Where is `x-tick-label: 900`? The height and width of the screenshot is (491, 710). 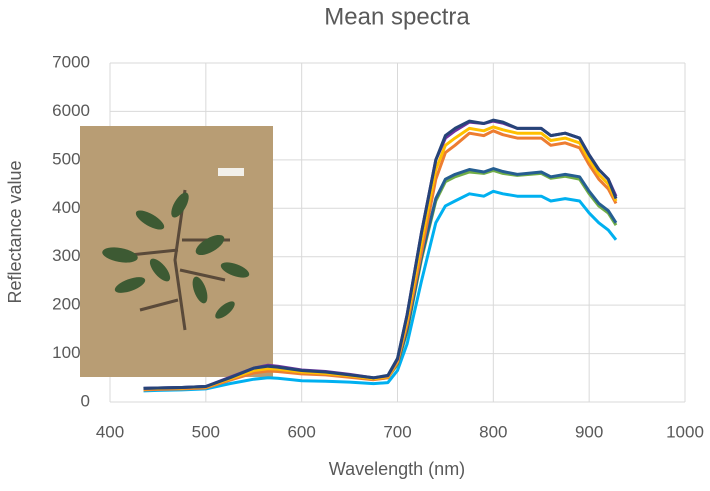 x-tick-label: 900 is located at coordinates (589, 431).